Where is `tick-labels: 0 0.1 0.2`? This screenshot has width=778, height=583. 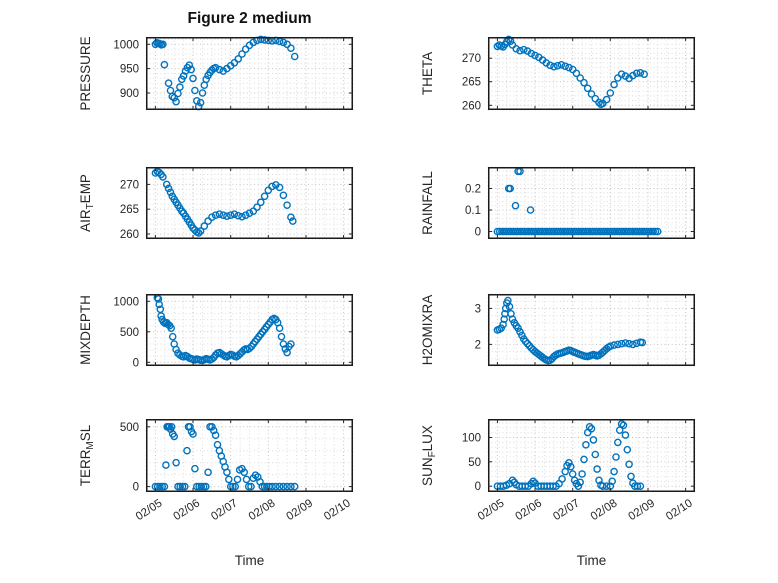
tick-labels: 0 0.1 0.2 is located at coordinates (473, 211).